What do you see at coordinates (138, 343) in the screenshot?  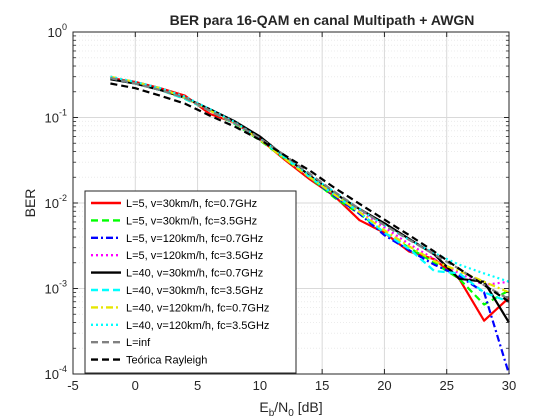 I see `legend-label: L=inf` at bounding box center [138, 343].